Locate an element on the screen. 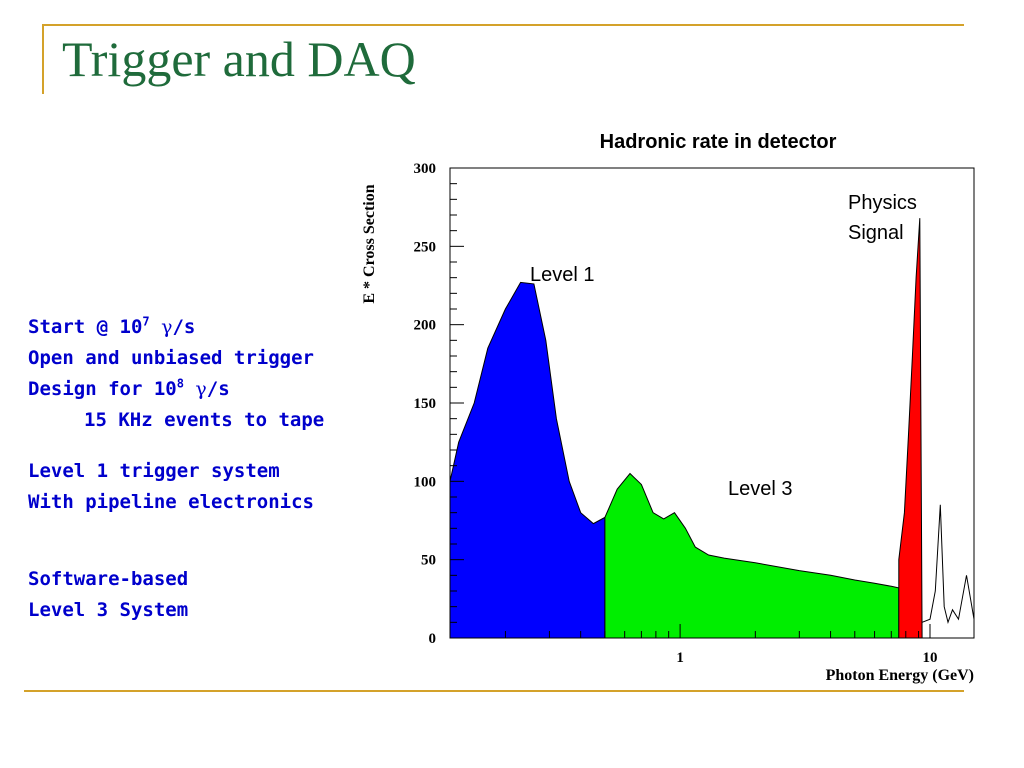  bullet-open-trigger: Open and unbiased trigger is located at coordinates (171, 358).